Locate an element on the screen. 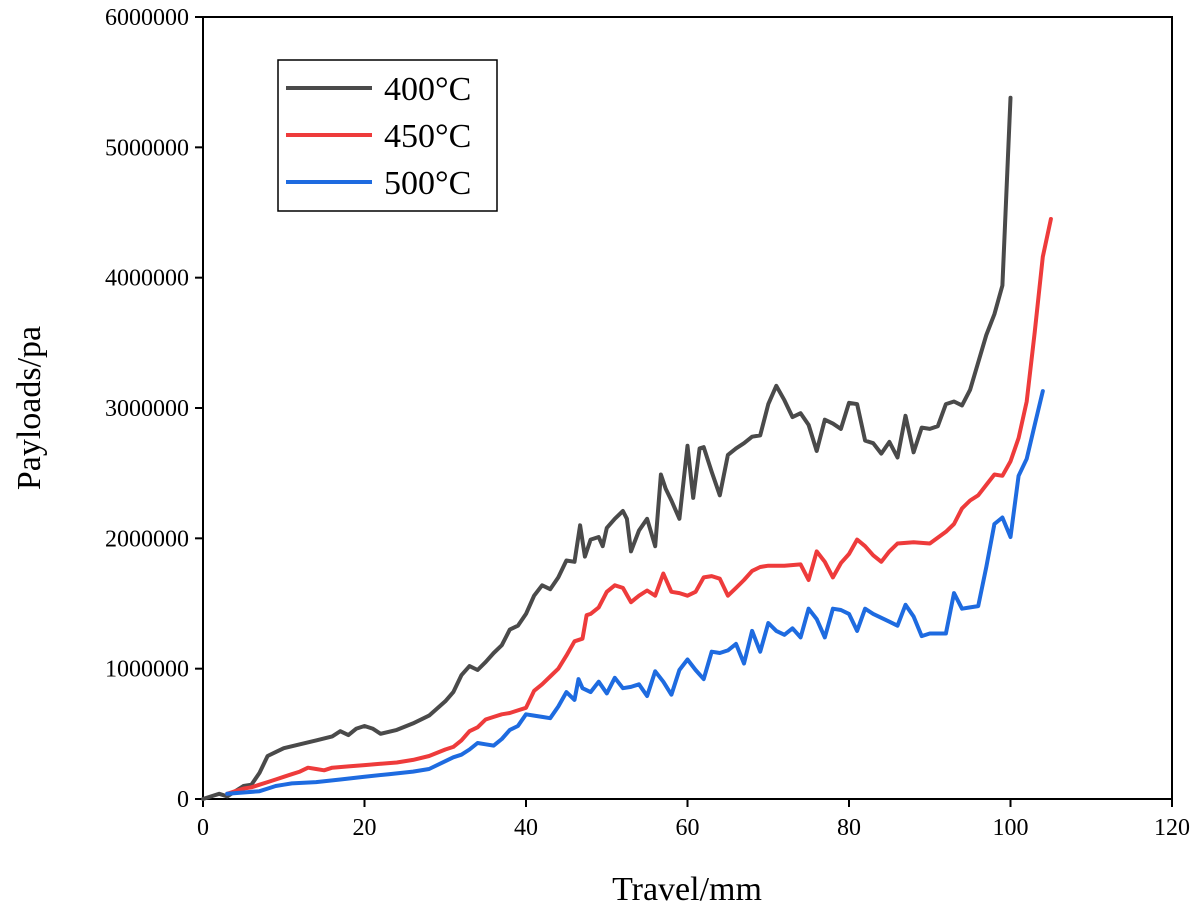 The width and height of the screenshot is (1200, 910). x-tick-label: 20 is located at coordinates (365, 828).